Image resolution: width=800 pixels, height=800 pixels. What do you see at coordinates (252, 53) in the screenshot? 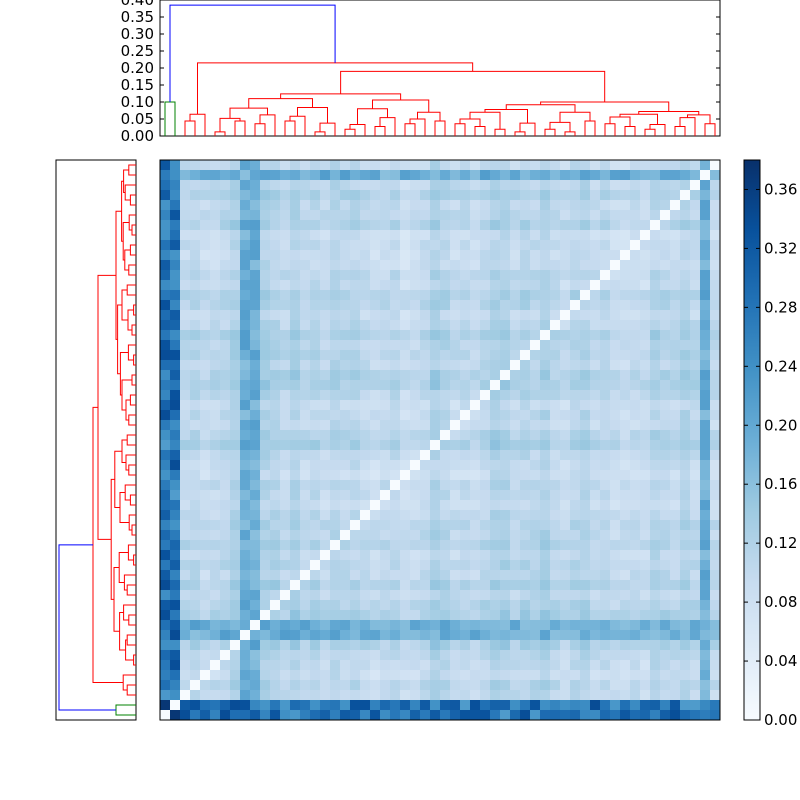
I see `top-dendrogram-link` at bounding box center [252, 53].